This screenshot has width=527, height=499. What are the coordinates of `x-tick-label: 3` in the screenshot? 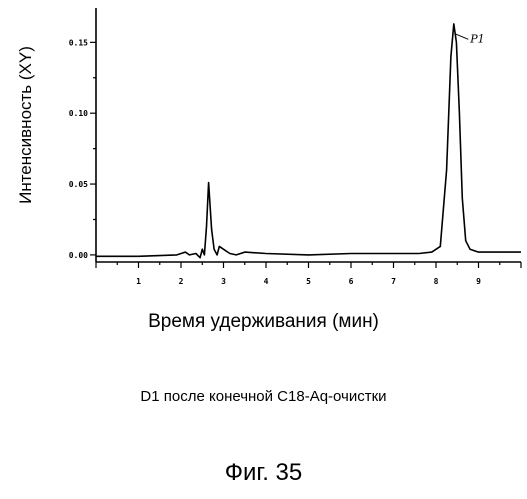 It's located at (223, 281).